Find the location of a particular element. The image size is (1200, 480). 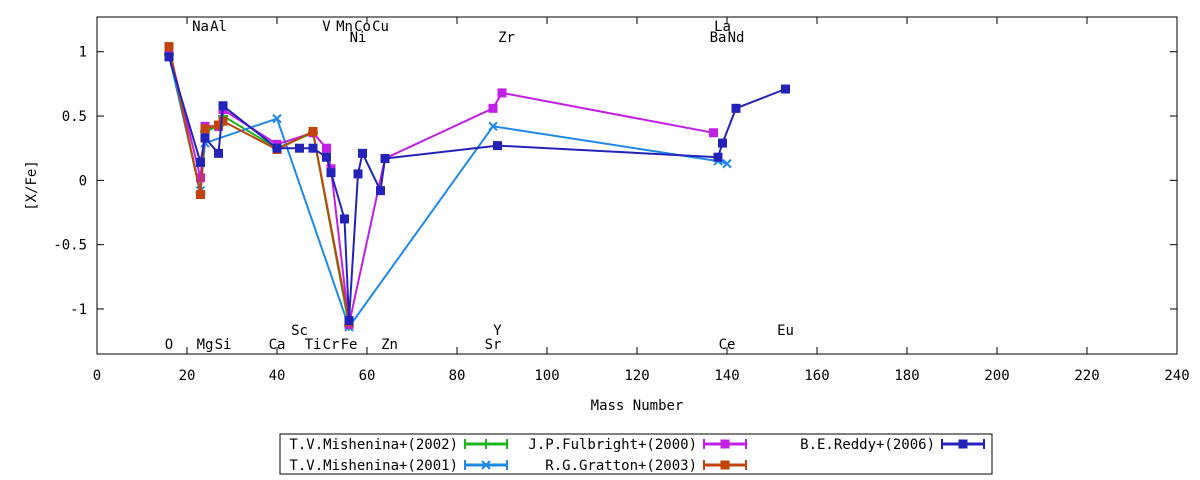

element-label: V is located at coordinates (326, 27).